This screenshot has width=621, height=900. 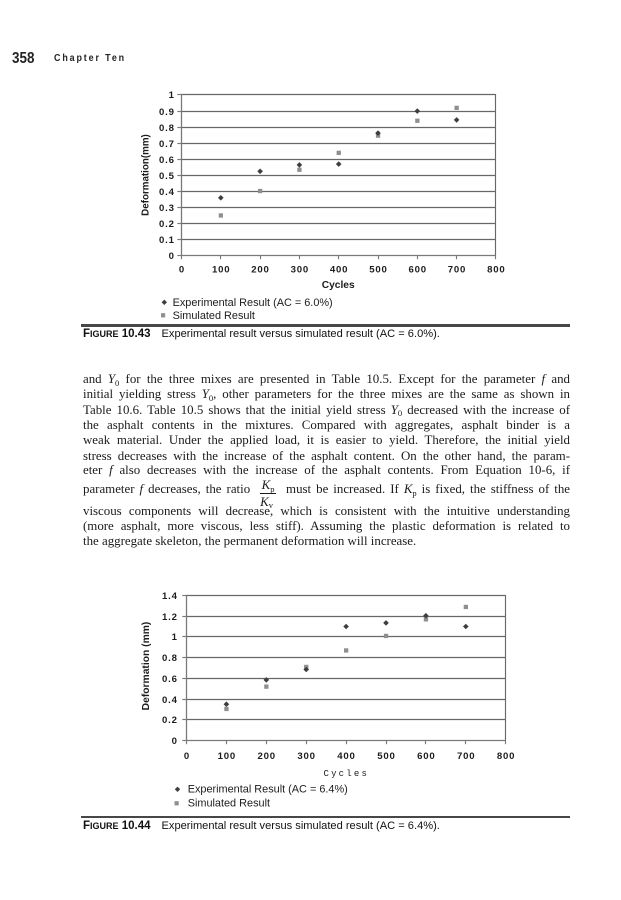 I want to click on svg-text: 1.4, so click(x=170, y=596).